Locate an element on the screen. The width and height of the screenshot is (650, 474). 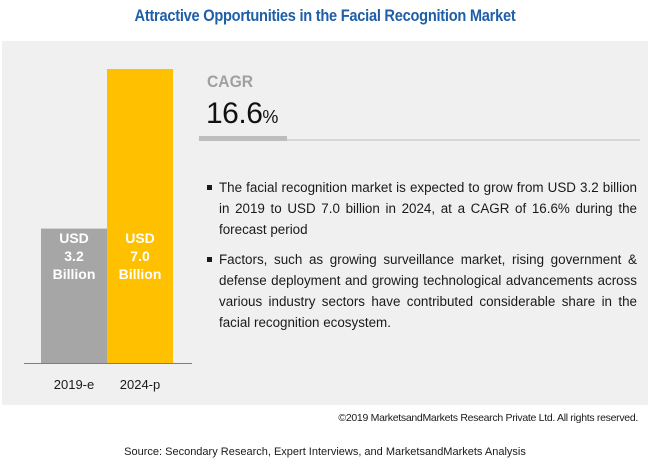
bar-data-label-2019: USD 3.2 Billion is located at coordinates (74, 256).